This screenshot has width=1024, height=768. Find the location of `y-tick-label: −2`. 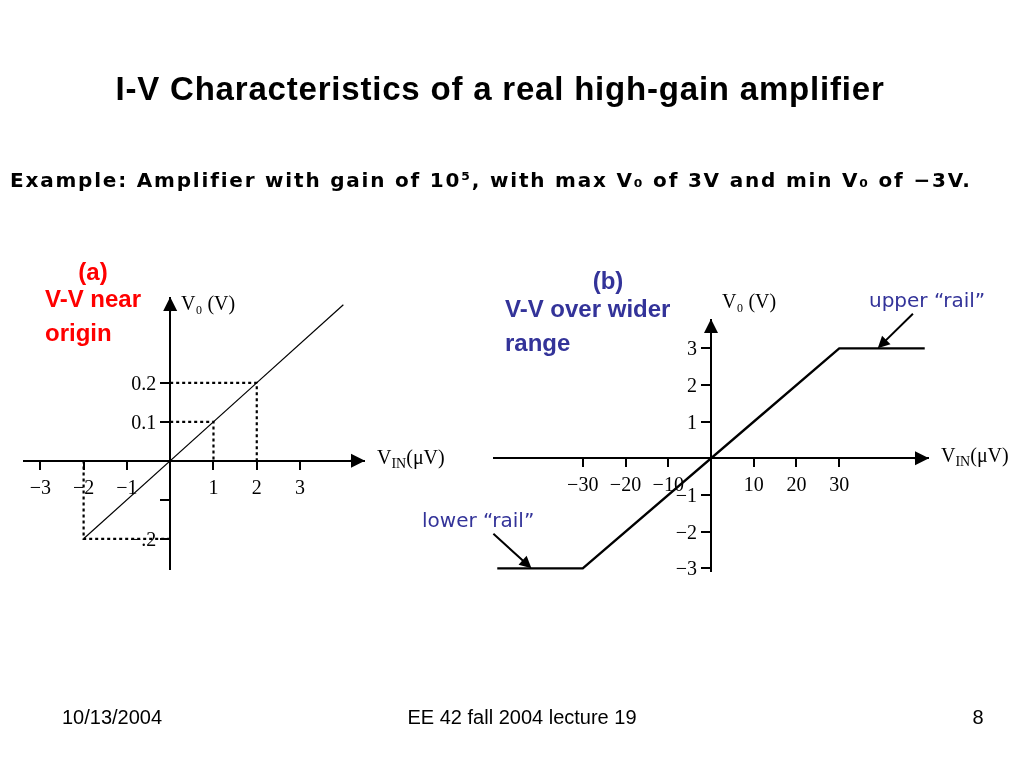

y-tick-label: −2 is located at coordinates (686, 531).